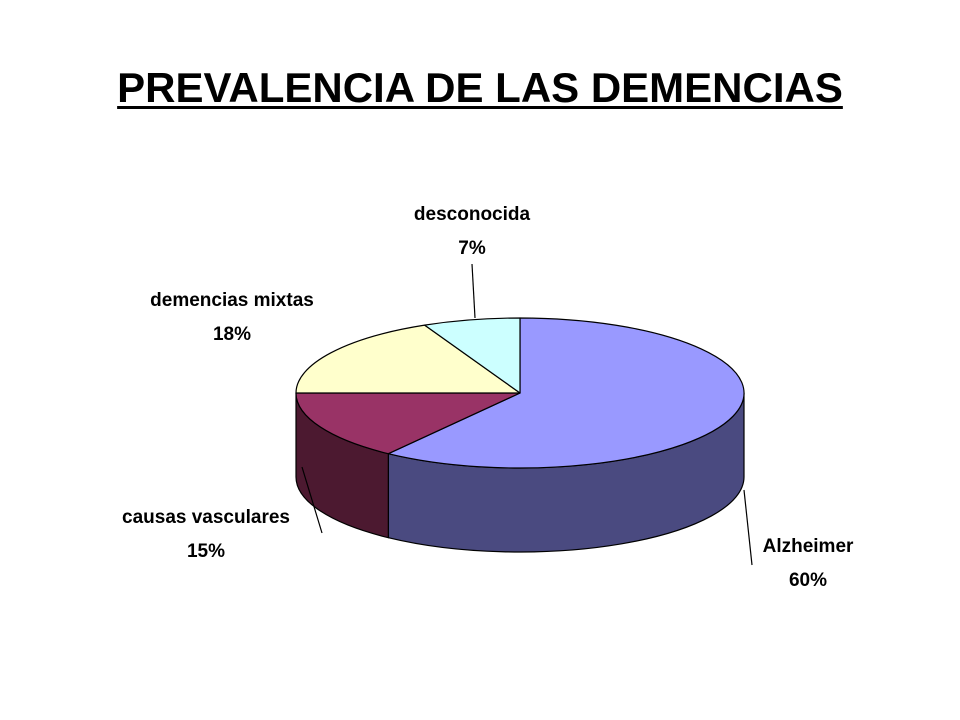  What do you see at coordinates (472, 355) in the screenshot?
I see `slice-desconocida` at bounding box center [472, 355].